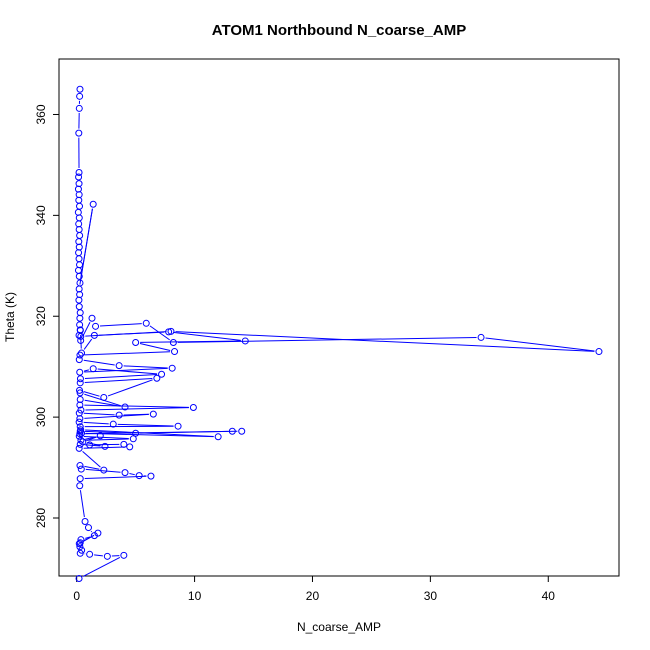 This screenshot has height=650, width=650. I want to click on y-tick-label: 320, so click(41, 316).